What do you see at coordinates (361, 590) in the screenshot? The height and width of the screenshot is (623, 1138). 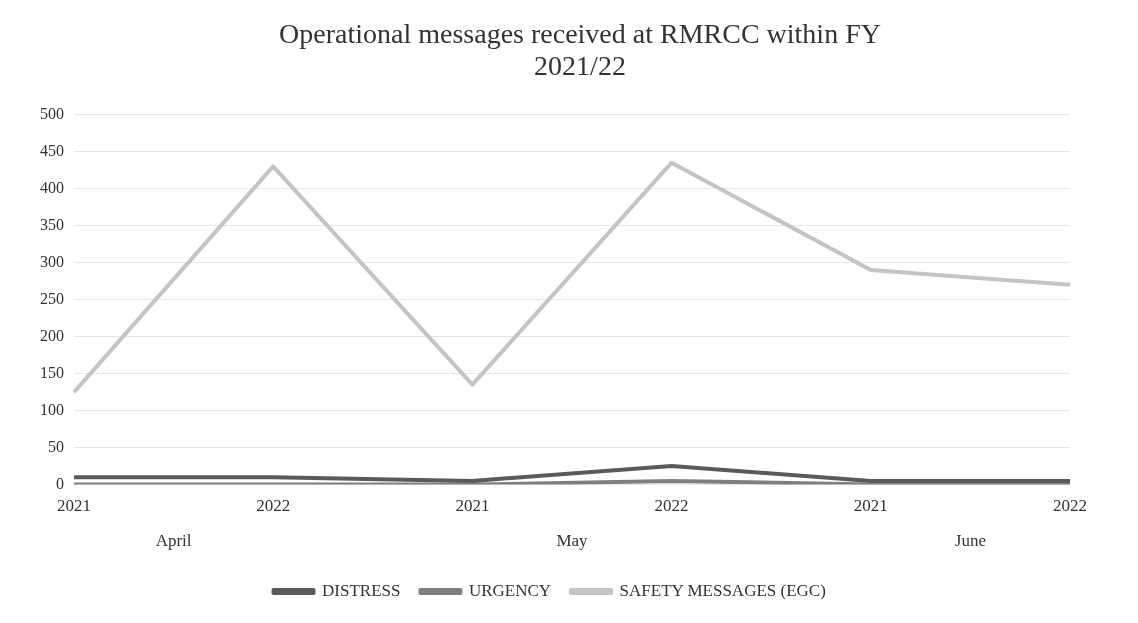 I see `legend-label: DISTRESS` at bounding box center [361, 590].